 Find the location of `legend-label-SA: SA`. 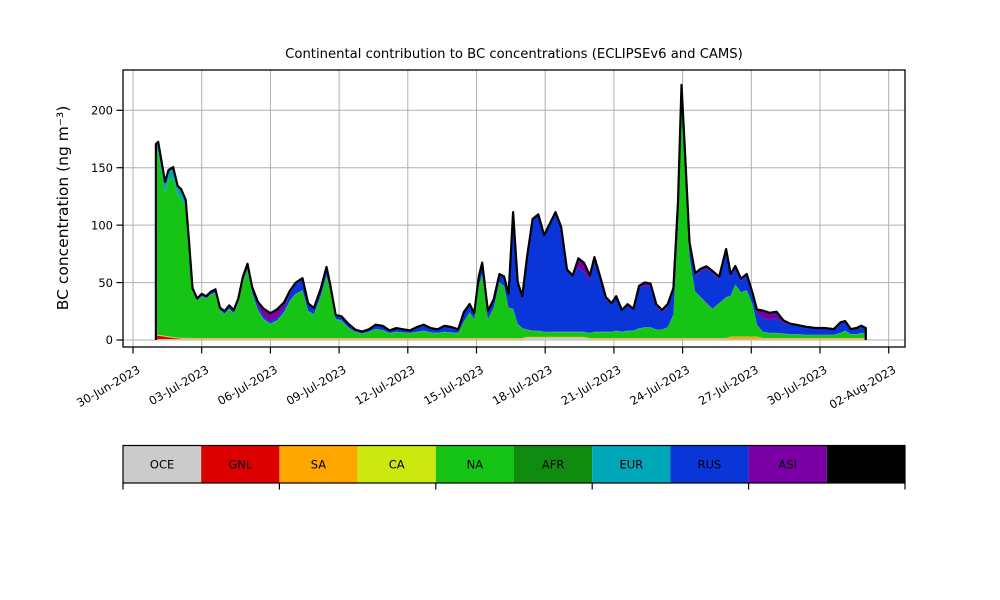

legend-label-SA: SA is located at coordinates (319, 464).